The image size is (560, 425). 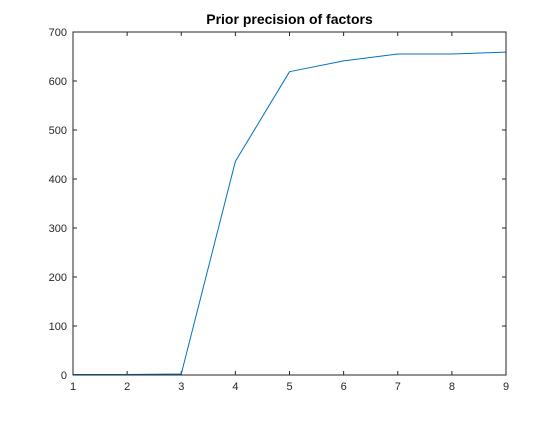 What do you see at coordinates (58, 82) in the screenshot?
I see `y-tick-label: 600` at bounding box center [58, 82].